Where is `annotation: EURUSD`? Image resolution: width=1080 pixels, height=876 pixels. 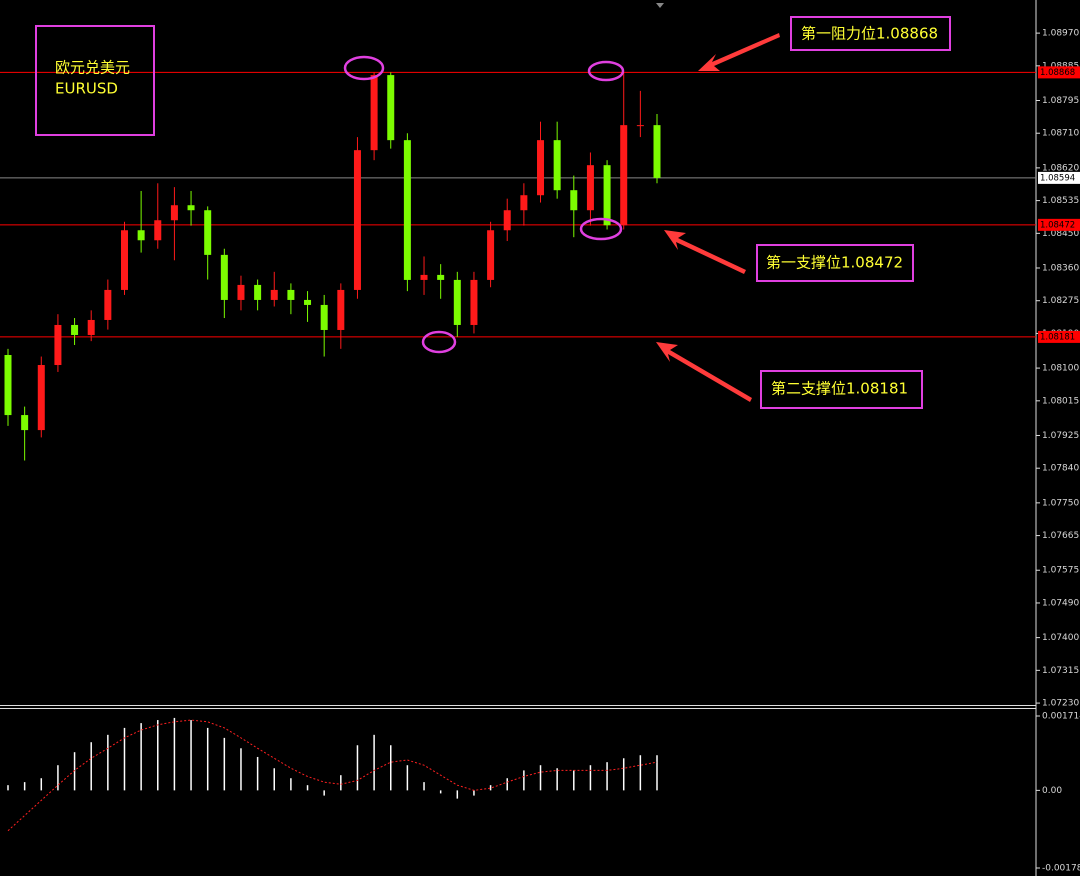 annotation: EURUSD is located at coordinates (86, 89).